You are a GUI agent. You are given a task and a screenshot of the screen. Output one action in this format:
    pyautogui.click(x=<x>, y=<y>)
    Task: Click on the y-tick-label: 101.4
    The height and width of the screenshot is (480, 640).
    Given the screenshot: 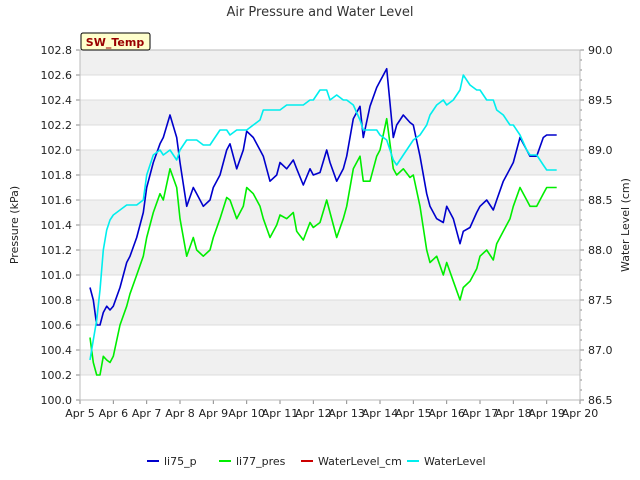 What is the action you would take?
    pyautogui.click(x=57, y=225)
    